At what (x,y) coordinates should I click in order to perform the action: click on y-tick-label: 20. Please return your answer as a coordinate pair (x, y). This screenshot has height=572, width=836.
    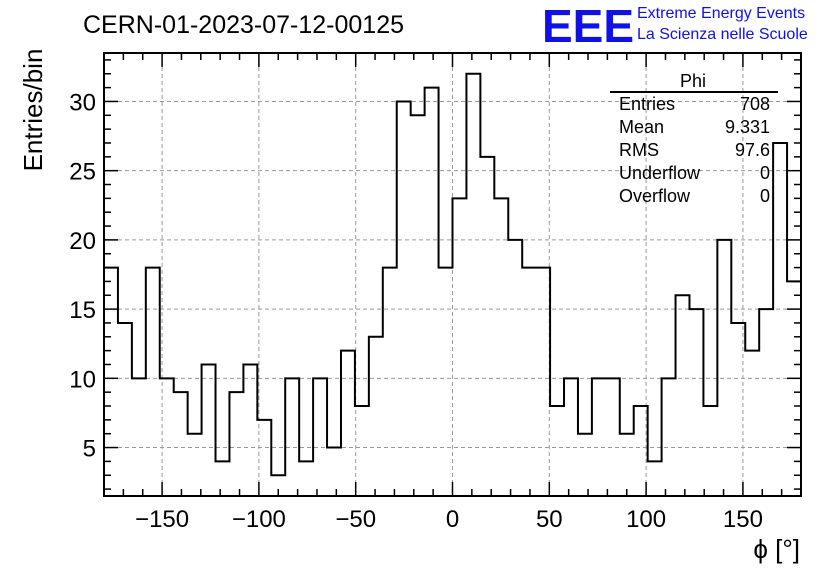
    Looking at the image, I should click on (82, 241).